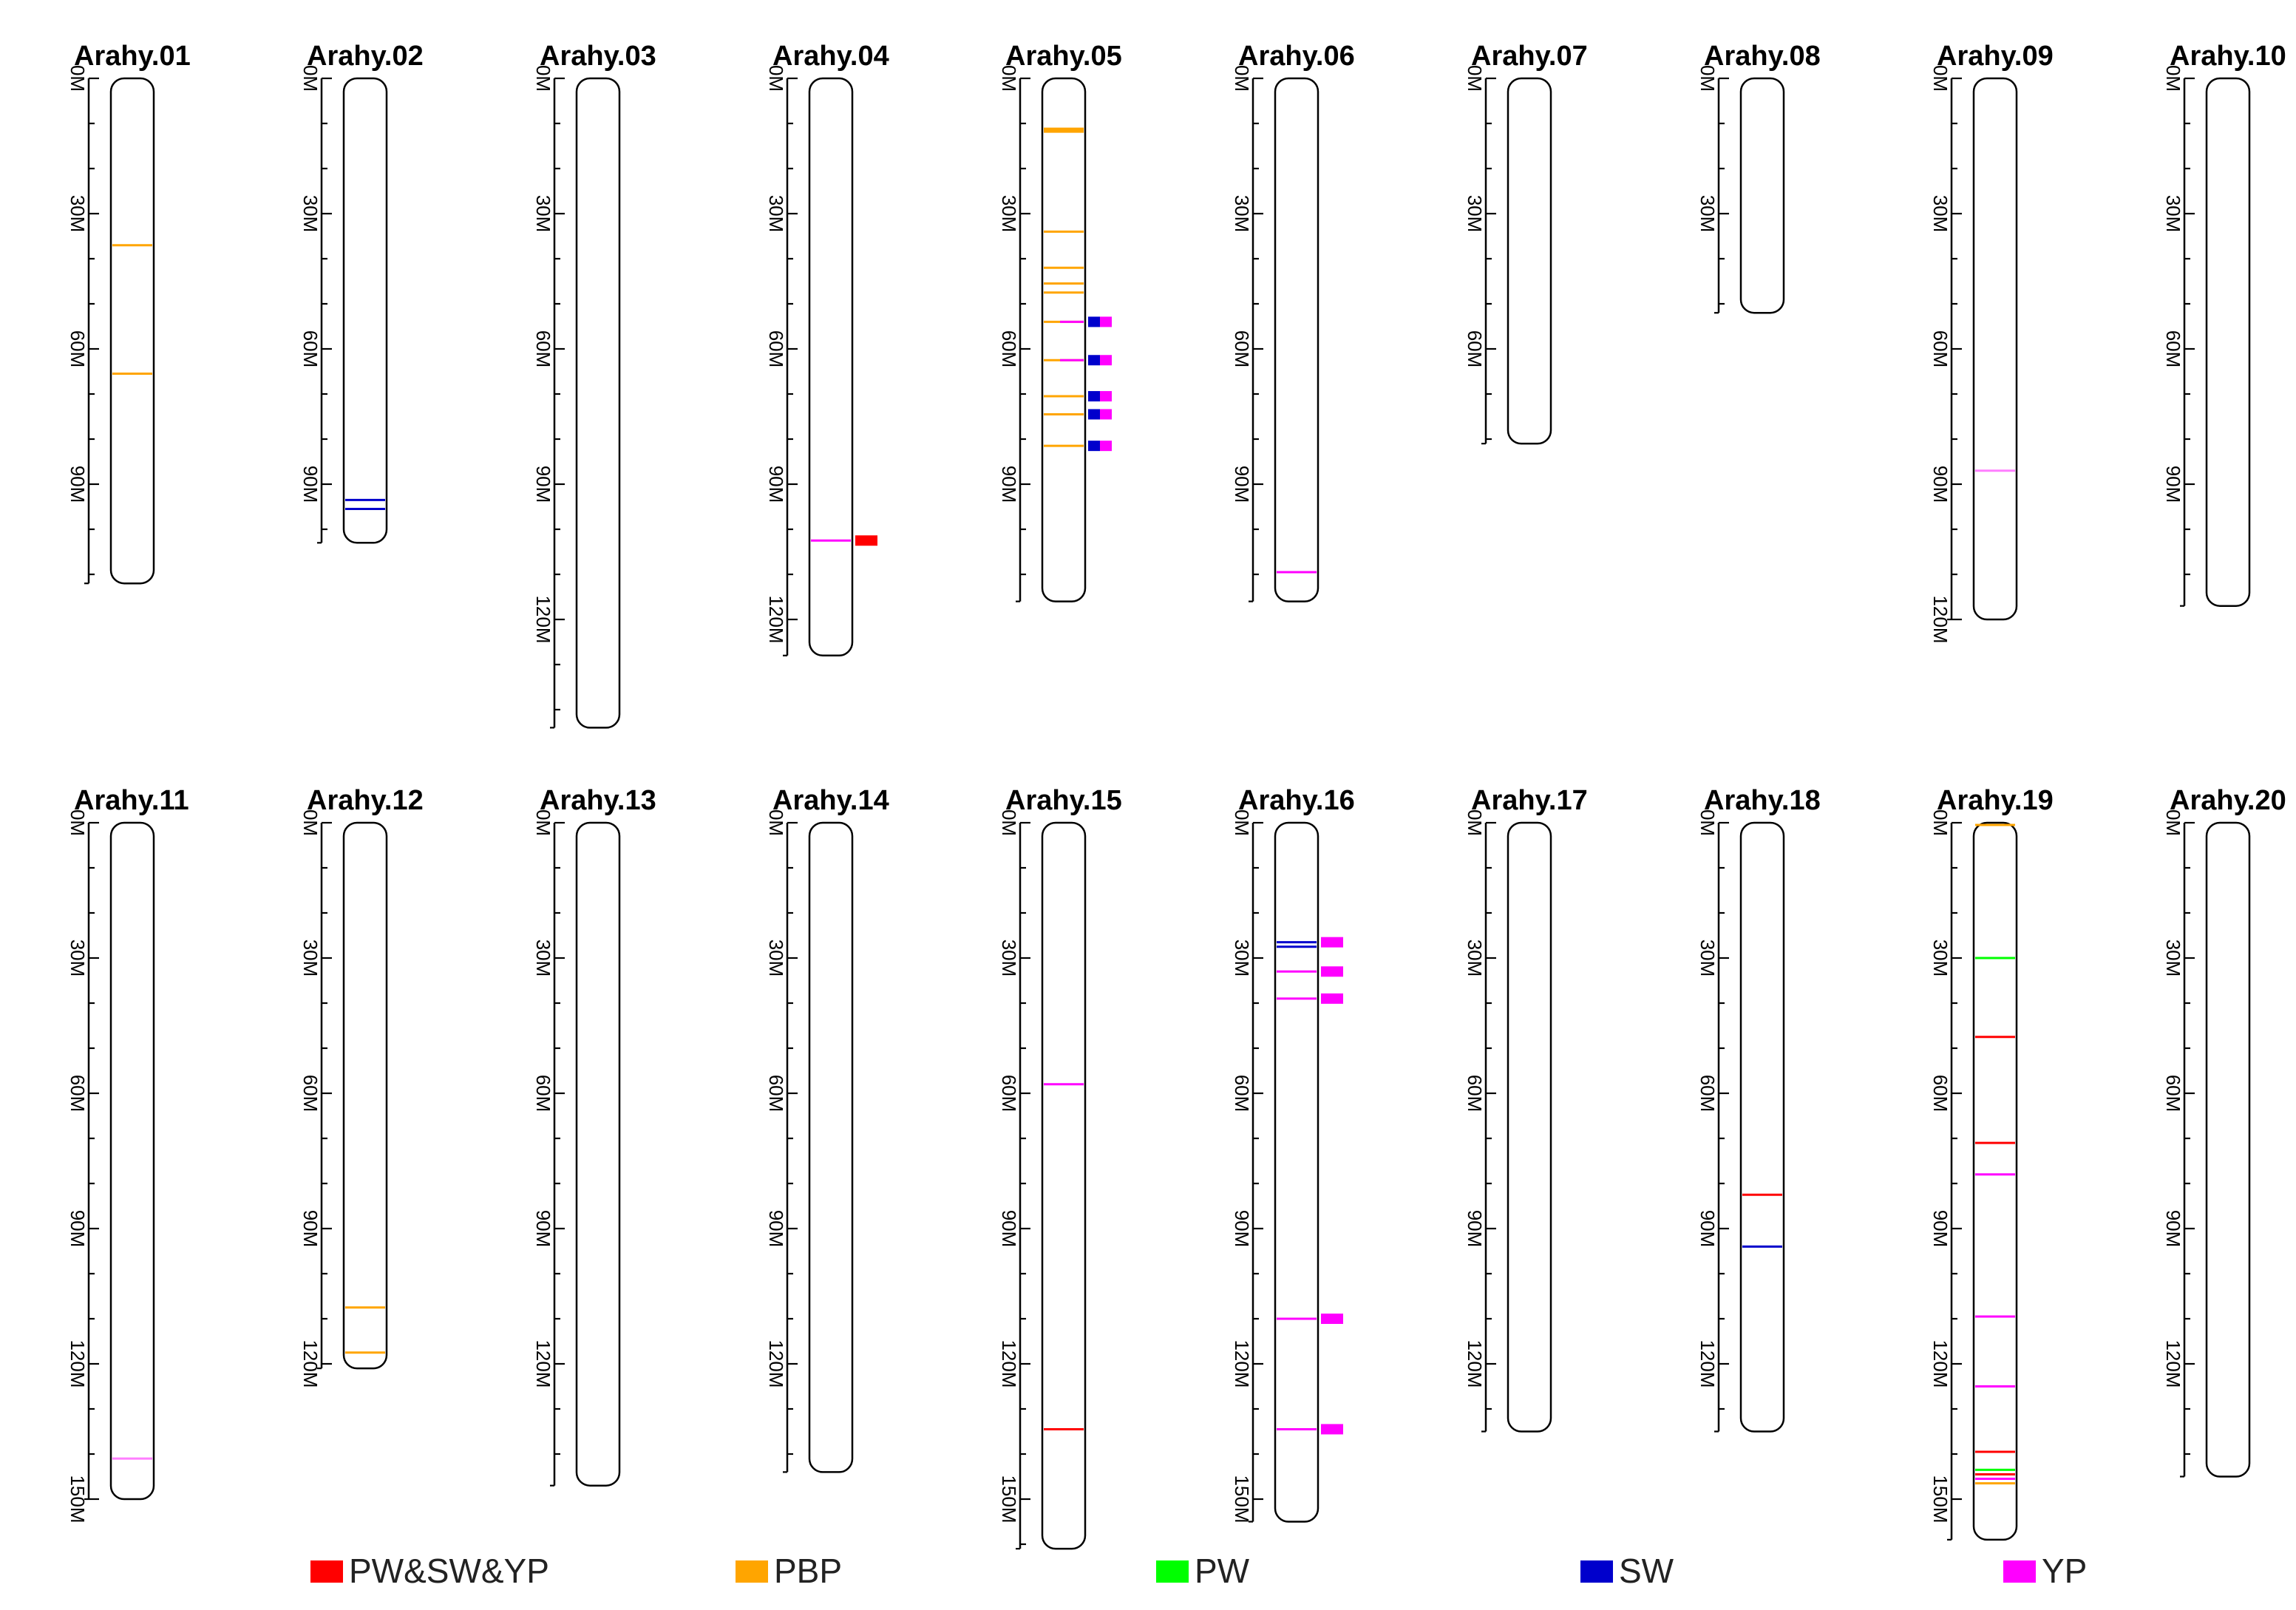 This screenshot has height=1610, width=2296. What do you see at coordinates (1060, 1167) in the screenshot?
I see `chromosome-arahy-15: Arahy.150M 30M 60M 90M 120M 150M` at bounding box center [1060, 1167].